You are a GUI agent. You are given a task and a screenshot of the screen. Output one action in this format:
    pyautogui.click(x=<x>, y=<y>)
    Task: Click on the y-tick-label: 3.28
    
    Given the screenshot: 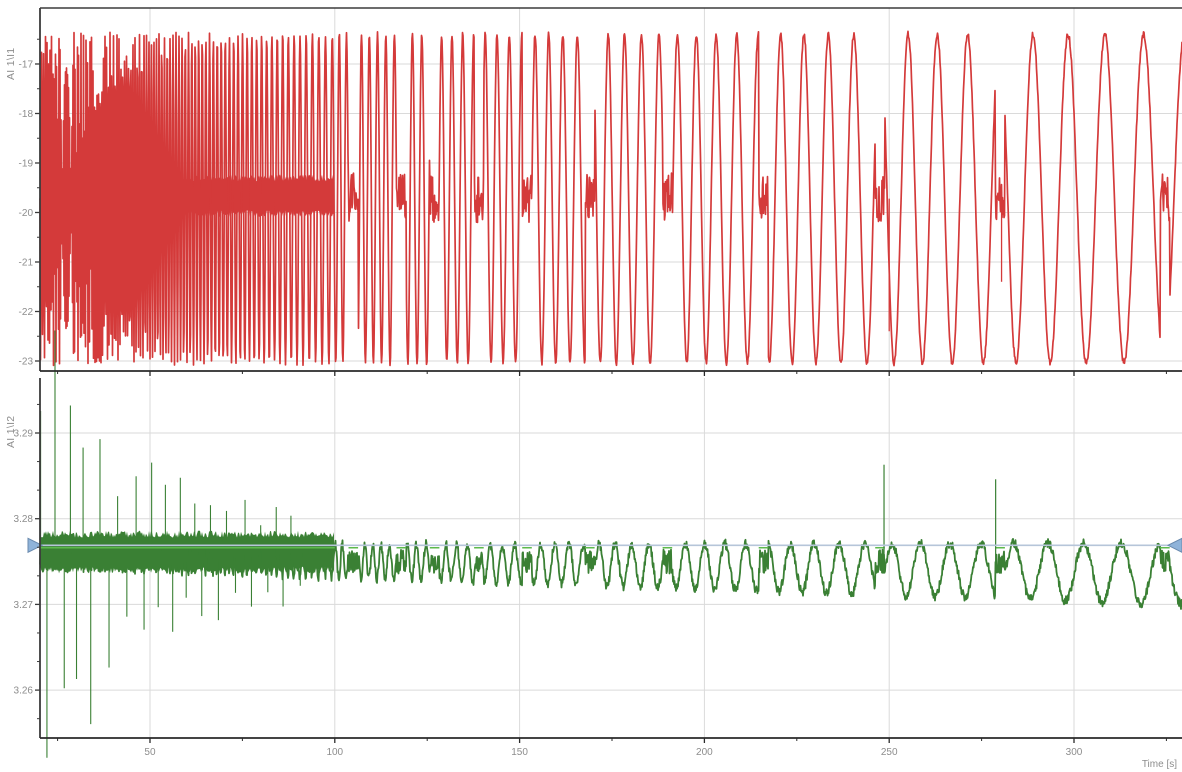 What is the action you would take?
    pyautogui.click(x=24, y=519)
    